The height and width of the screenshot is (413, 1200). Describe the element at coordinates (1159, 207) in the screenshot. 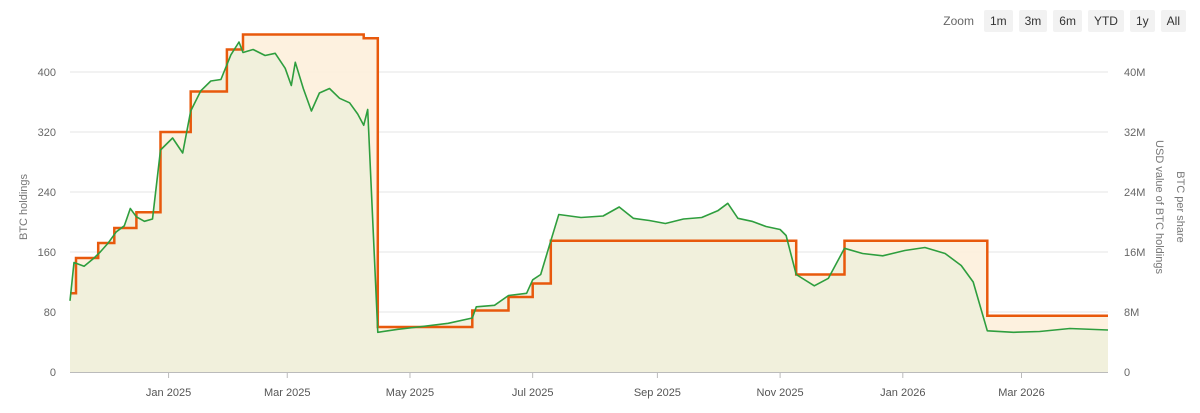

I see `y-right-axis-title-1: USD value of BTC holdings` at that location.